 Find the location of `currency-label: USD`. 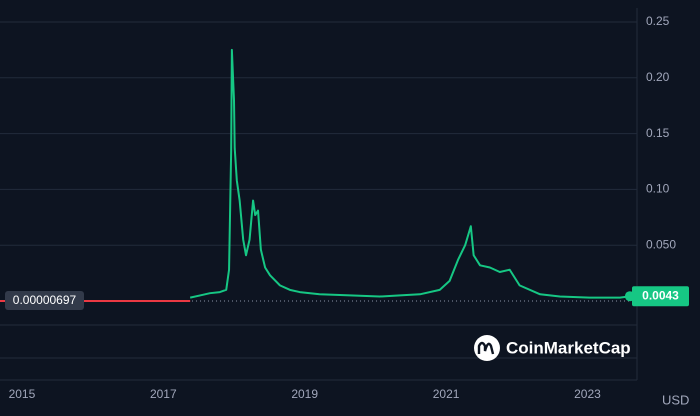

currency-label: USD is located at coordinates (675, 399).